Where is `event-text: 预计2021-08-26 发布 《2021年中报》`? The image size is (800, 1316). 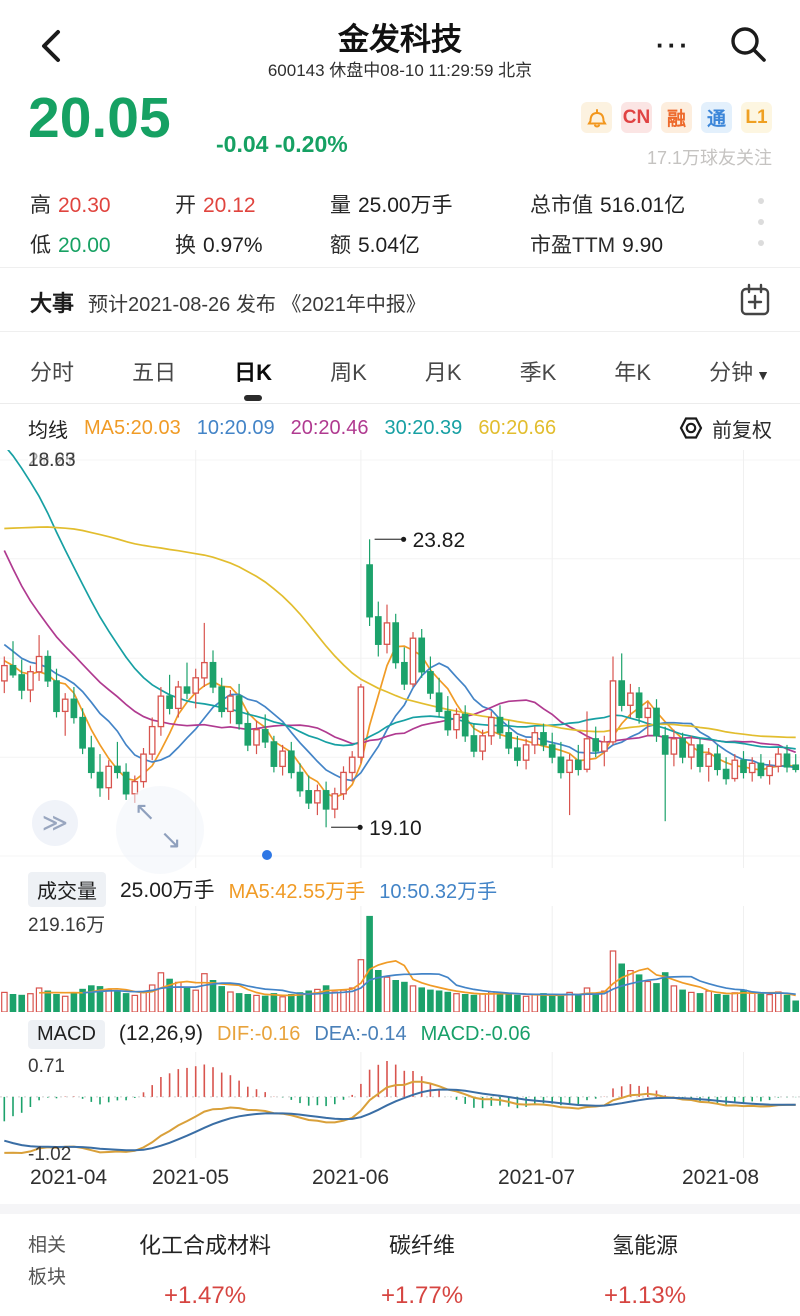 event-text: 预计2021-08-26 发布 《2021年中报》 is located at coordinates (257, 305).